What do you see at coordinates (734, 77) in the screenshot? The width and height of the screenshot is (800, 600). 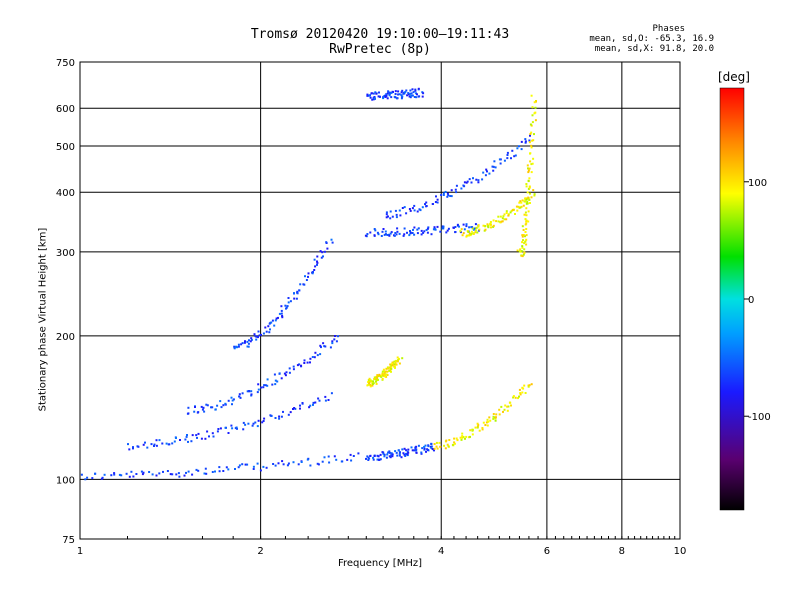 I see `colorbar-label: [deg]` at bounding box center [734, 77].